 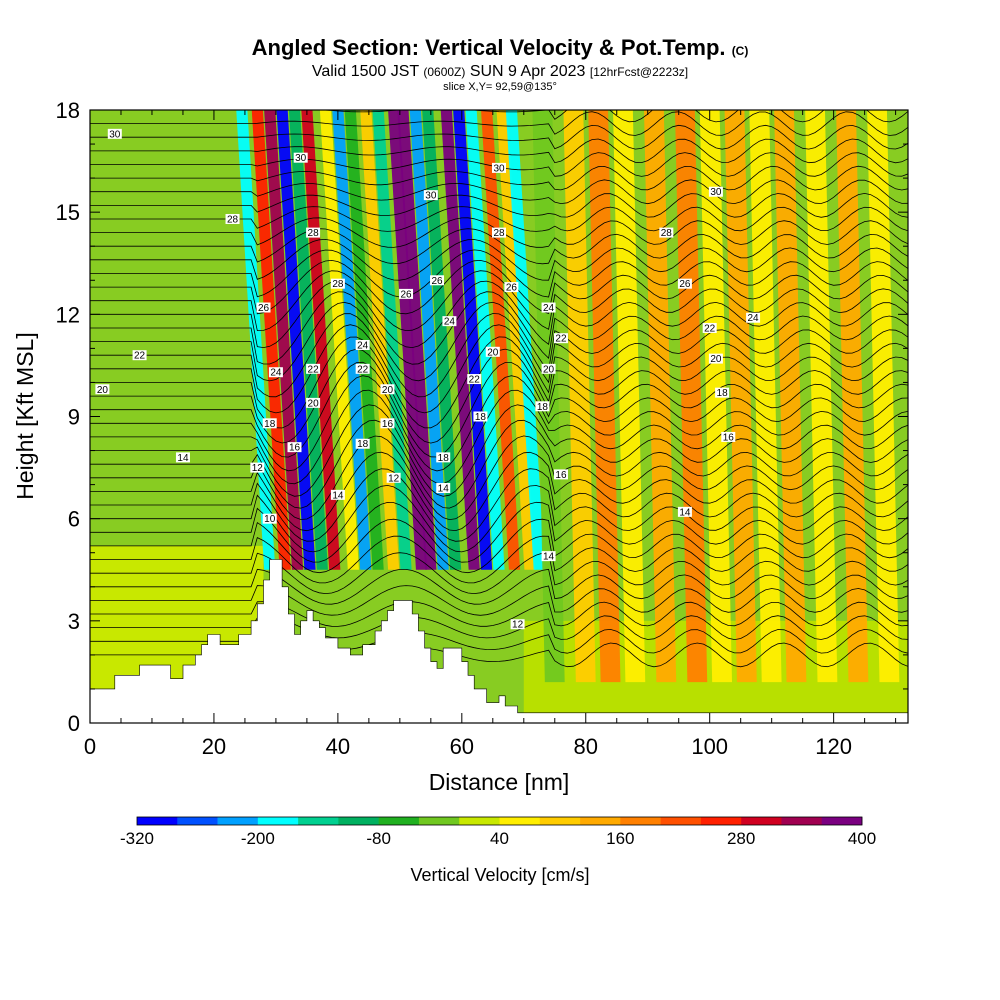 I want to click on colorbar-frame, so click(x=499, y=821).